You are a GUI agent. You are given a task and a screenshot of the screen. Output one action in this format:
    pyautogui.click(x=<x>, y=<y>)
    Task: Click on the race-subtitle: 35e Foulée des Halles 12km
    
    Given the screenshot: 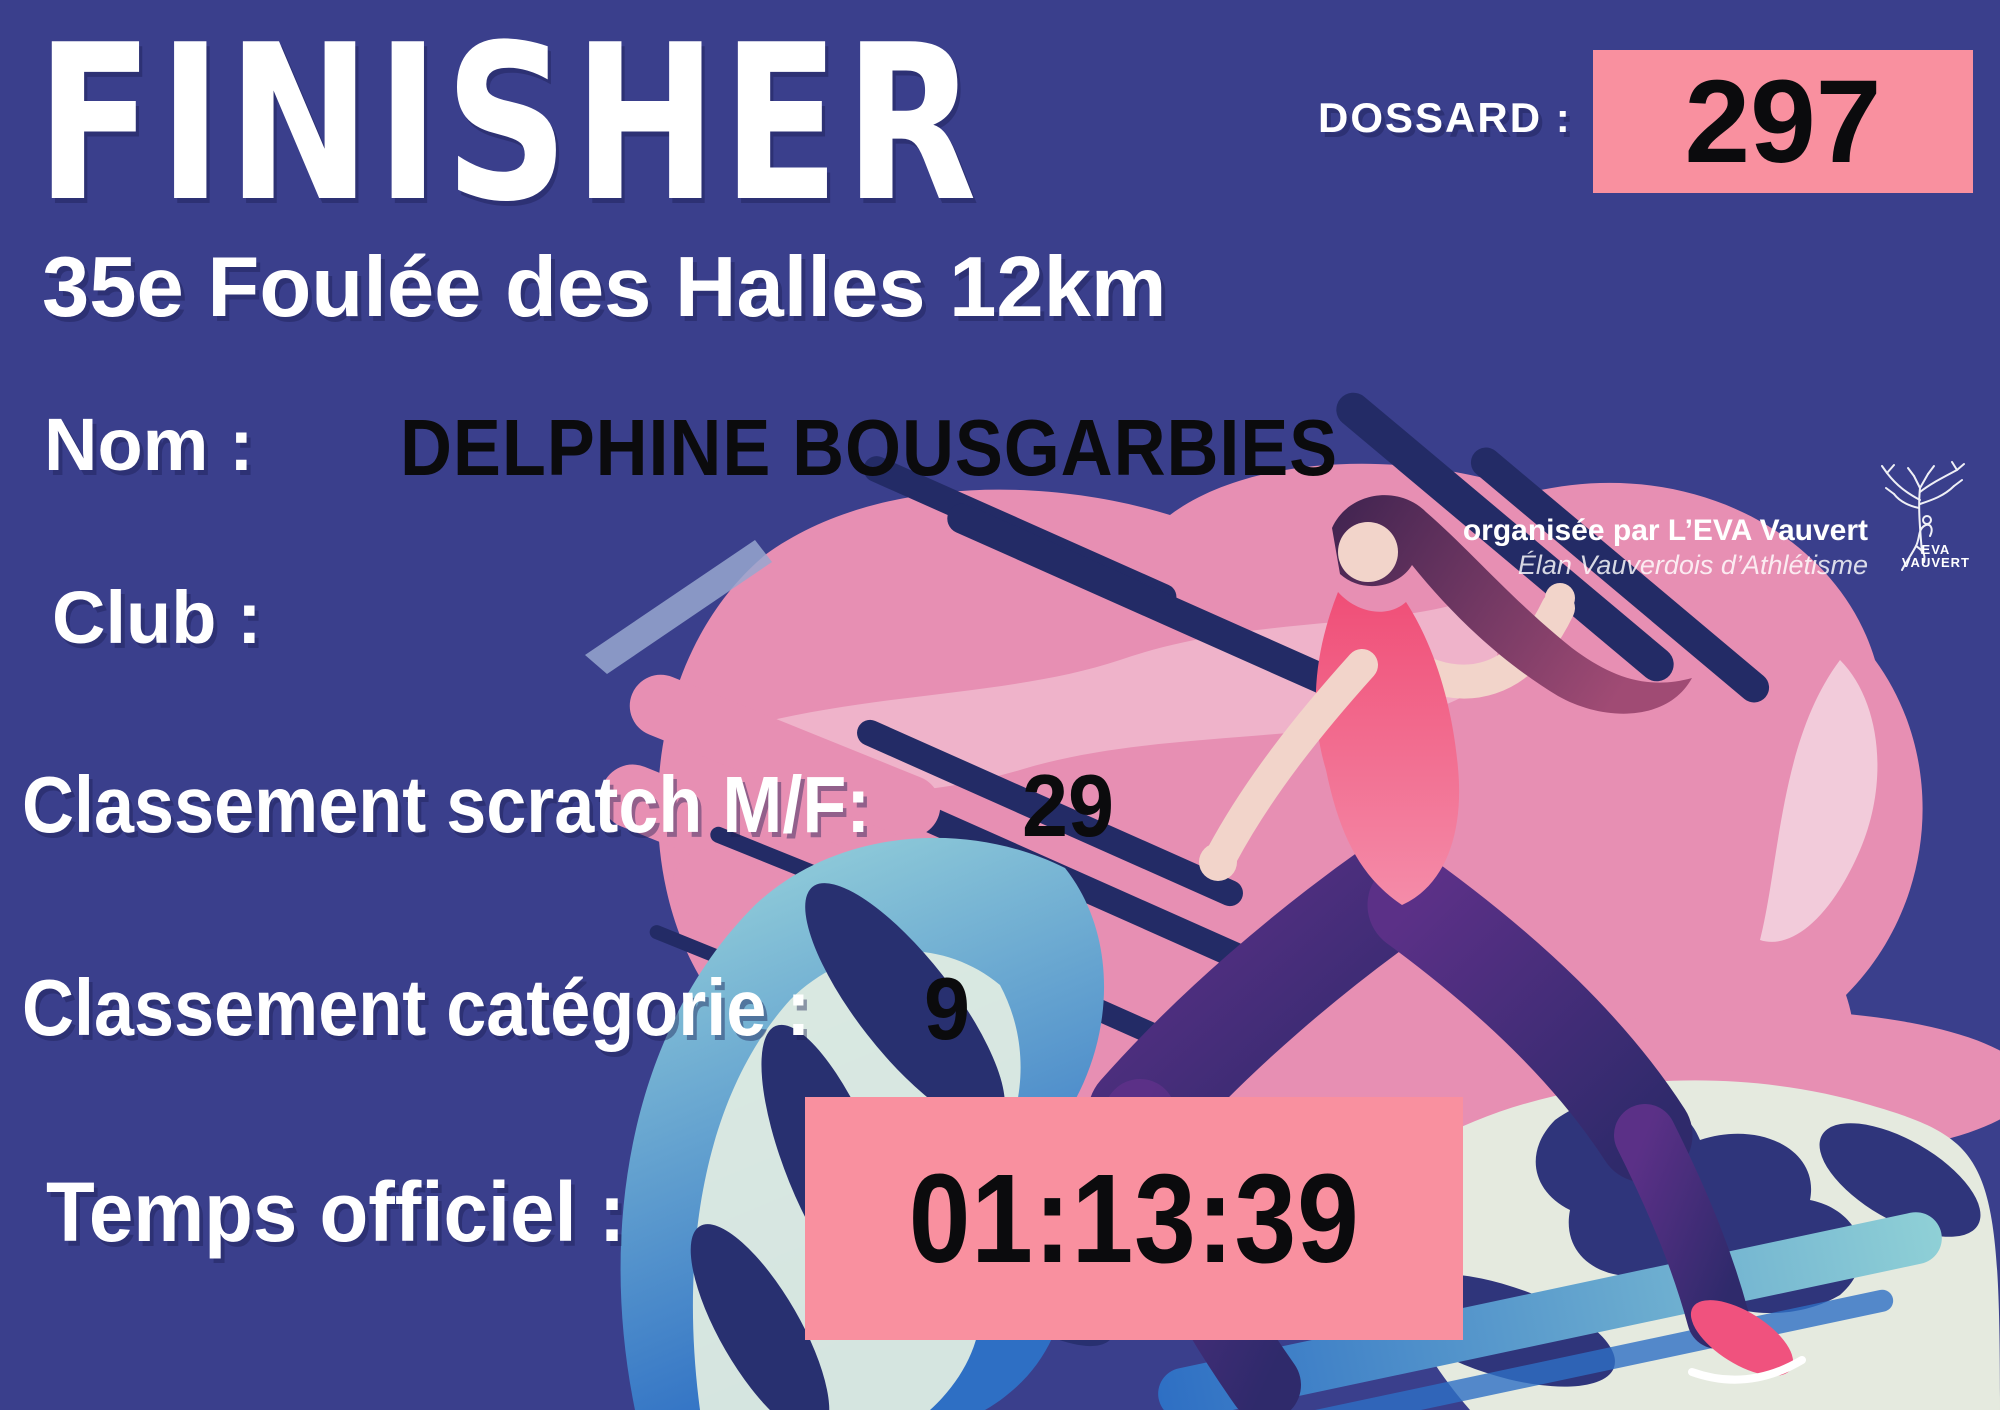 What is the action you would take?
    pyautogui.click(x=604, y=287)
    